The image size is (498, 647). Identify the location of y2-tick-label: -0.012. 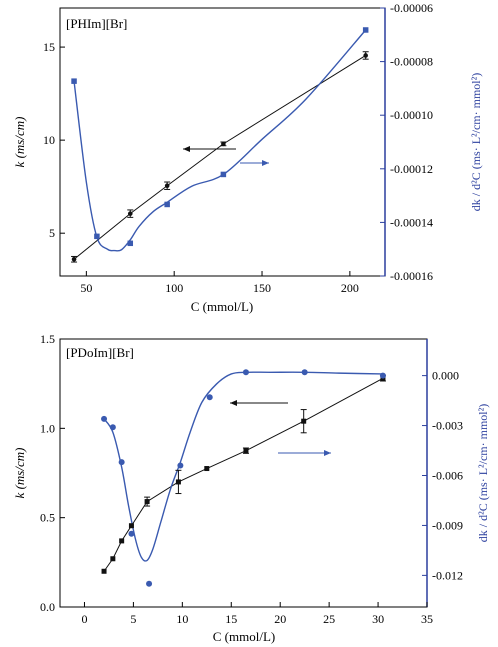
(447, 575).